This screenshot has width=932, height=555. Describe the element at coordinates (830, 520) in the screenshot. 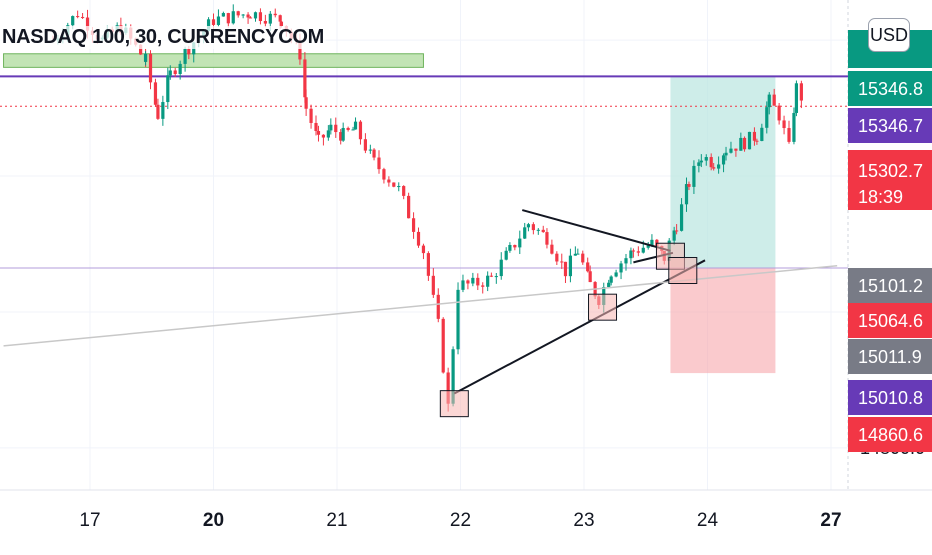

I see `x-tick-label: 27` at that location.